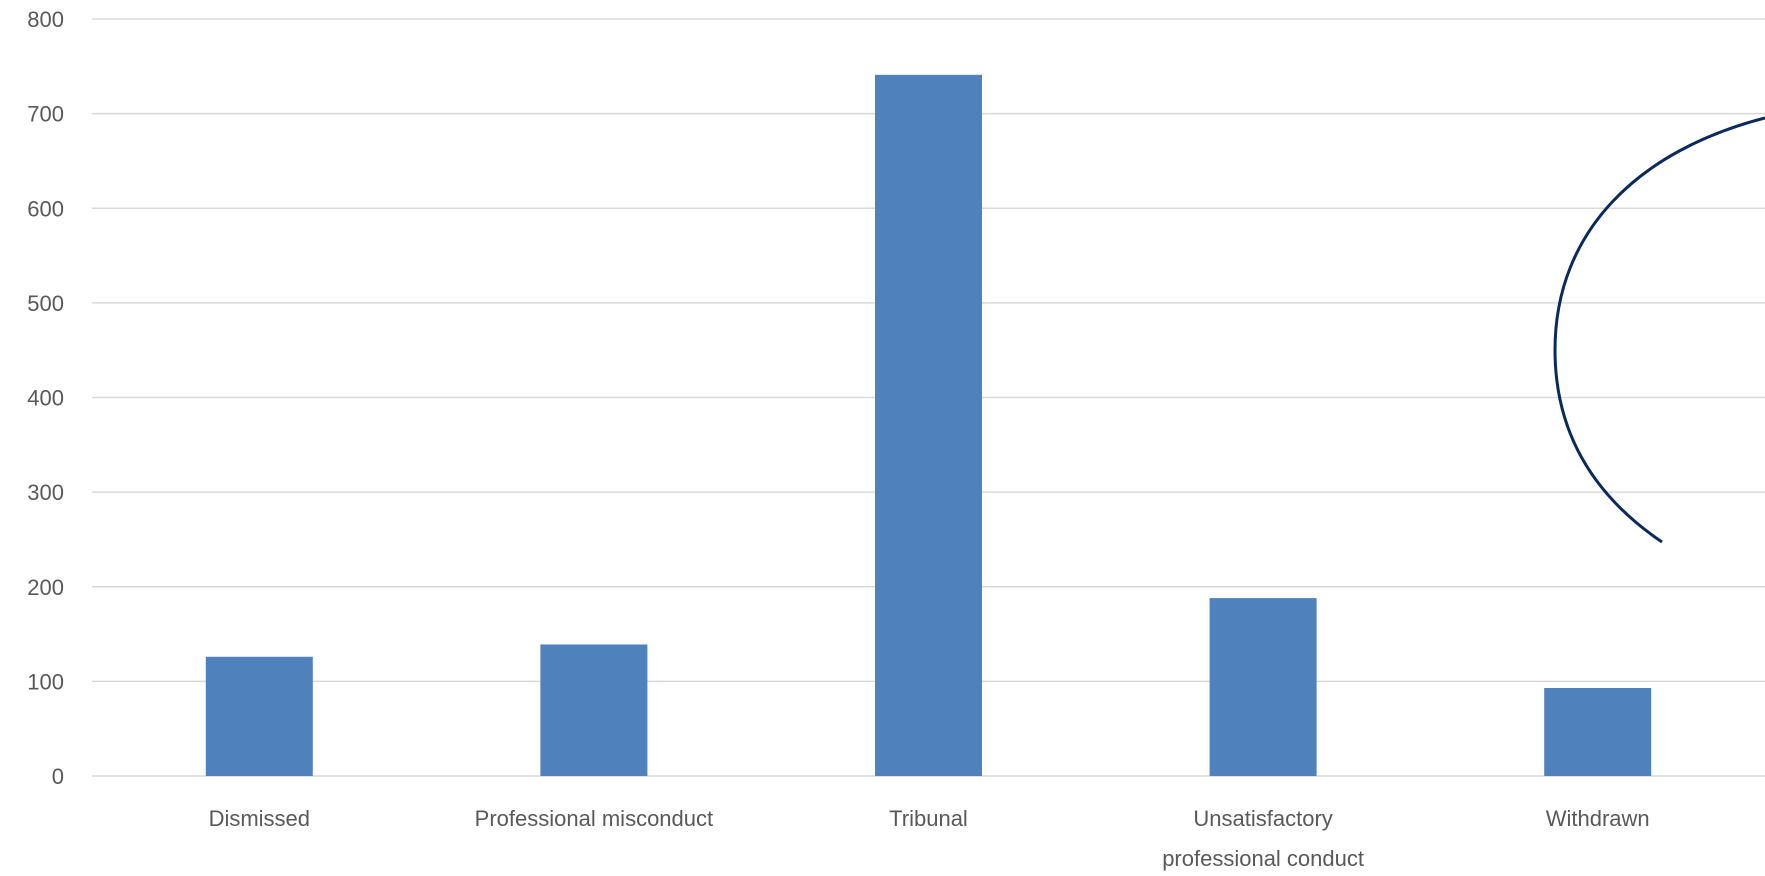 The width and height of the screenshot is (1765, 876). What do you see at coordinates (259, 818) in the screenshot?
I see `x-category-label: Dismissed` at bounding box center [259, 818].